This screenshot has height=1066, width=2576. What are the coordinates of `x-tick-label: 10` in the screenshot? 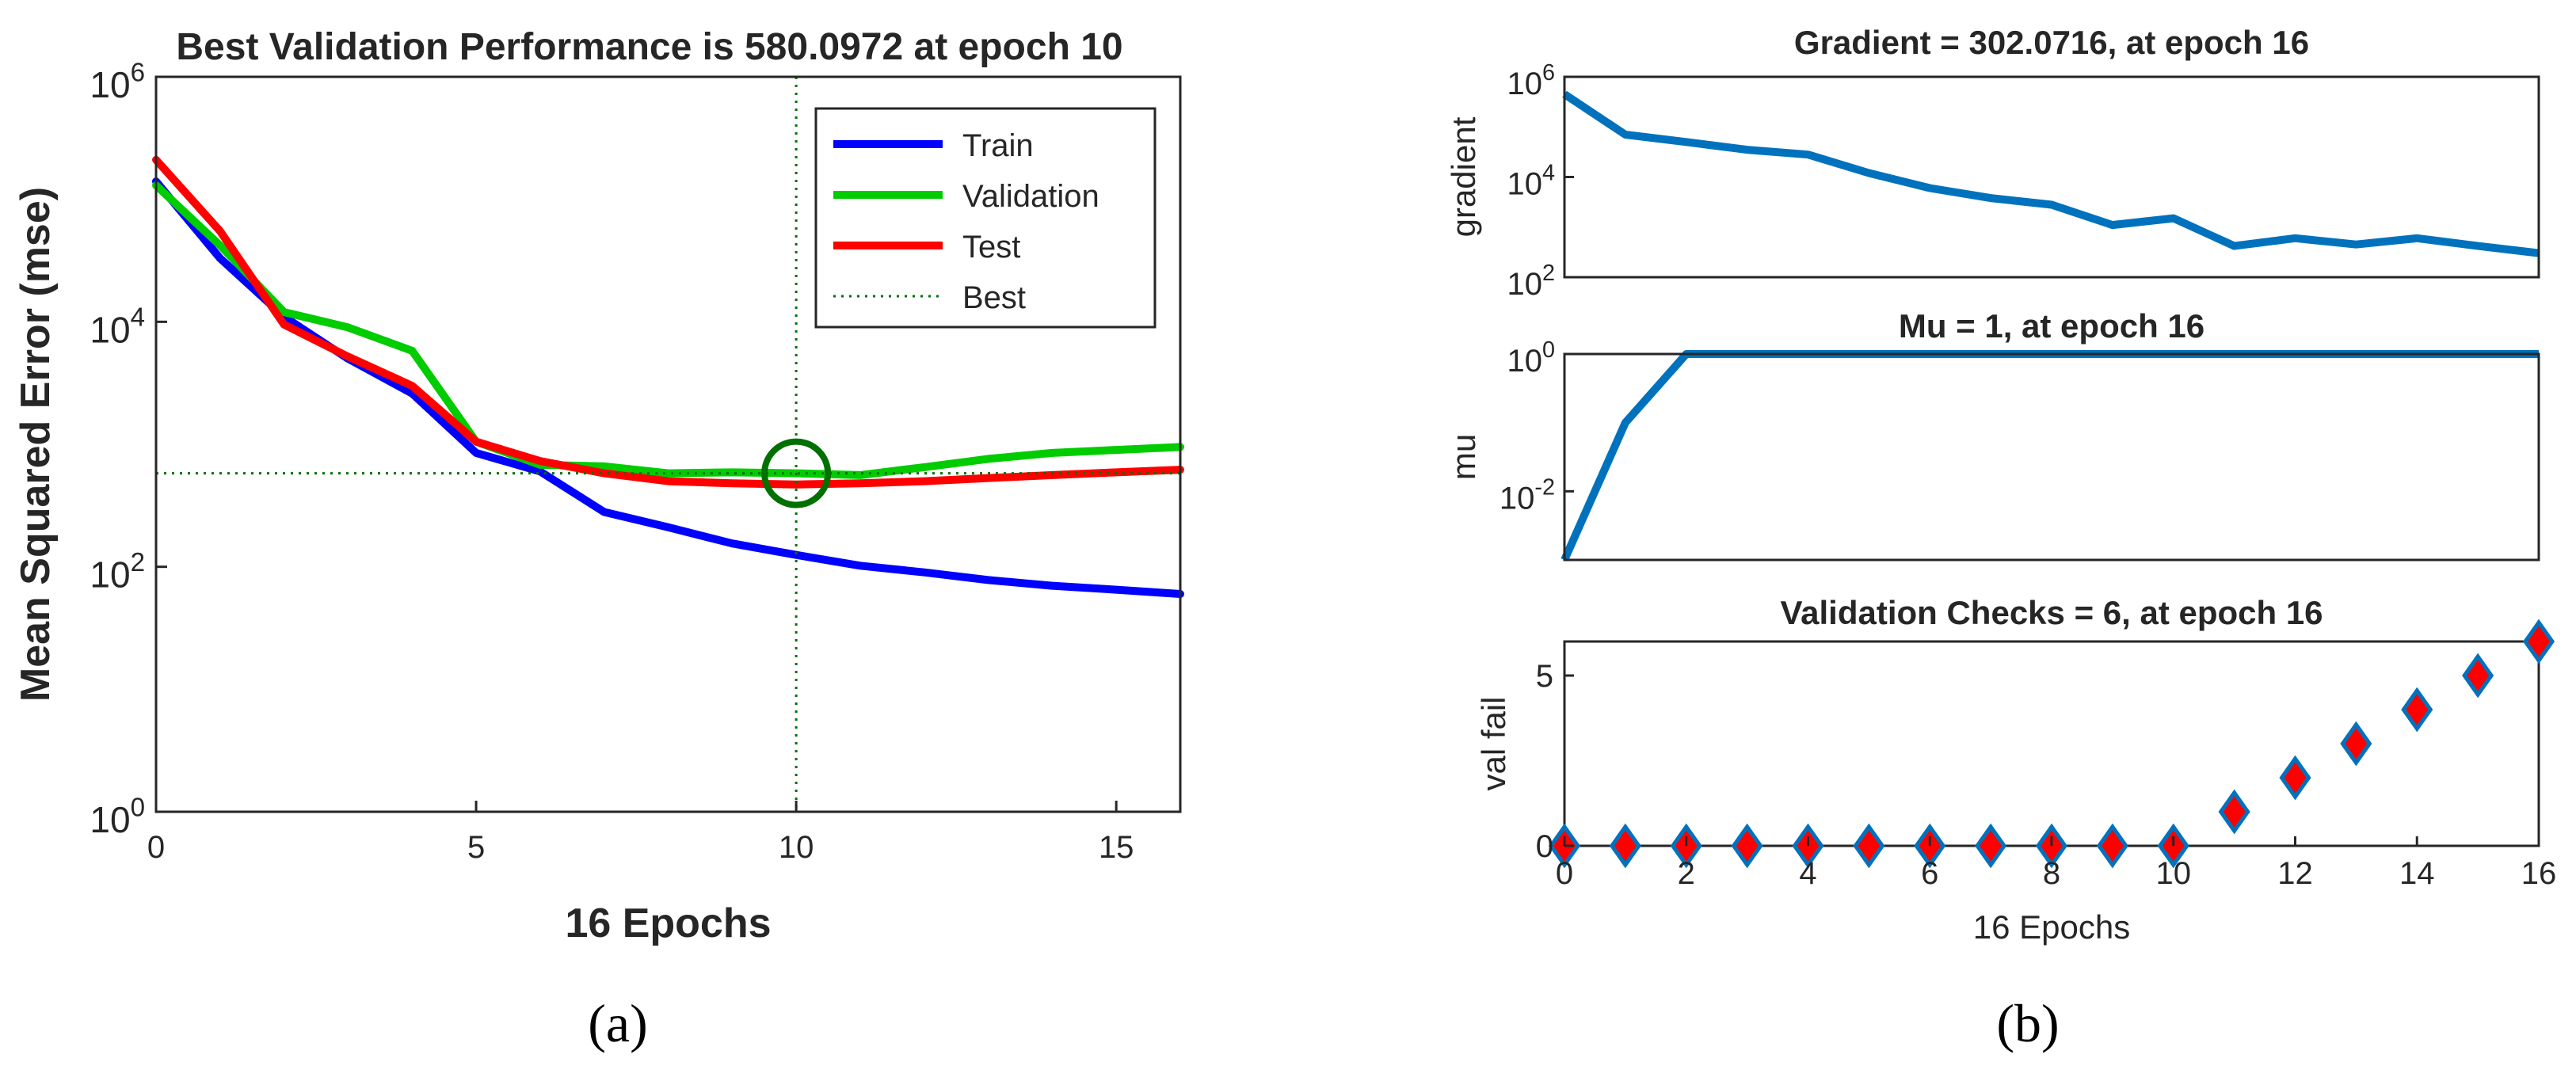 It's located at (796, 847).